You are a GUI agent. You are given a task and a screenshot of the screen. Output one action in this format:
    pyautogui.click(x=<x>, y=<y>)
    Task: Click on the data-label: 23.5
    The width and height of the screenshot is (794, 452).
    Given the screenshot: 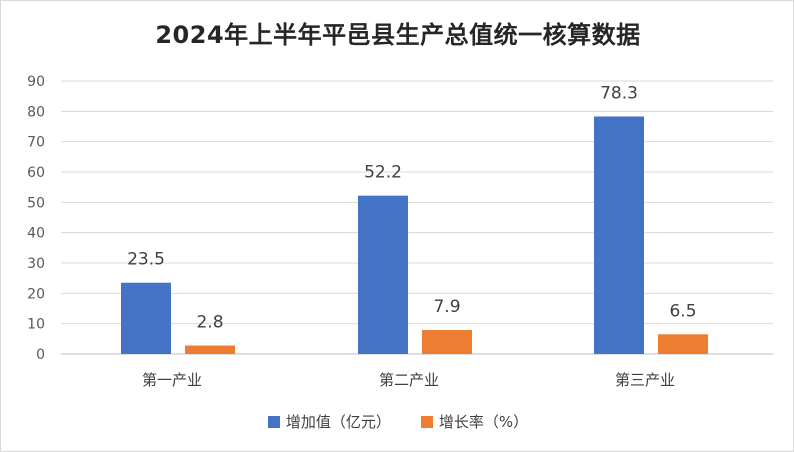 What is the action you would take?
    pyautogui.click(x=146, y=260)
    